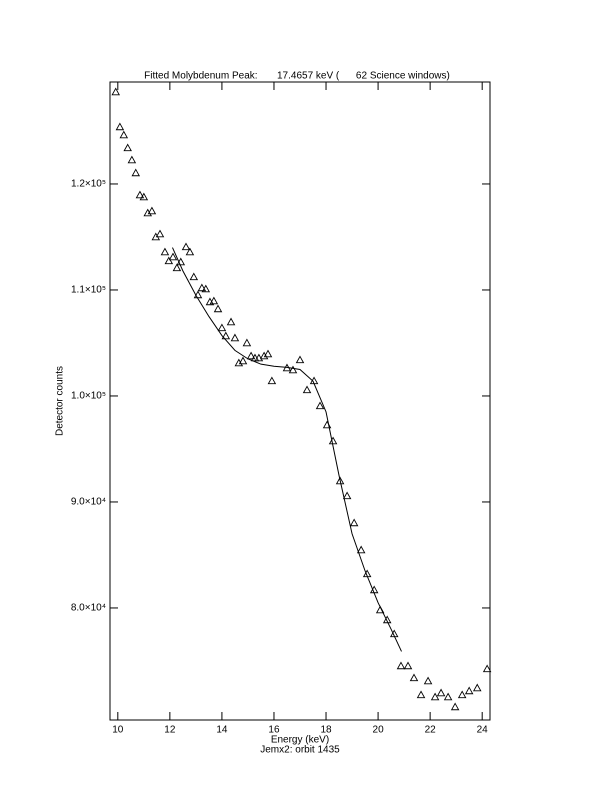  I want to click on y-tick-label: 1.1×10⁵, so click(88, 290).